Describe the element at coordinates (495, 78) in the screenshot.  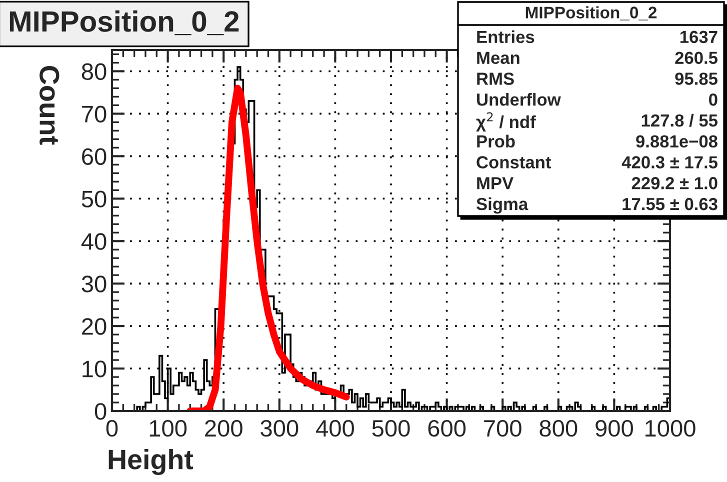
I see `annotation: RMS` at that location.